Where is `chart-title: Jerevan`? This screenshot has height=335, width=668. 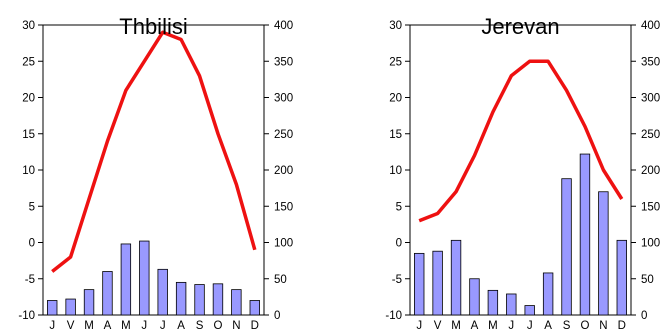 chart-title: Jerevan is located at coordinates (520, 26).